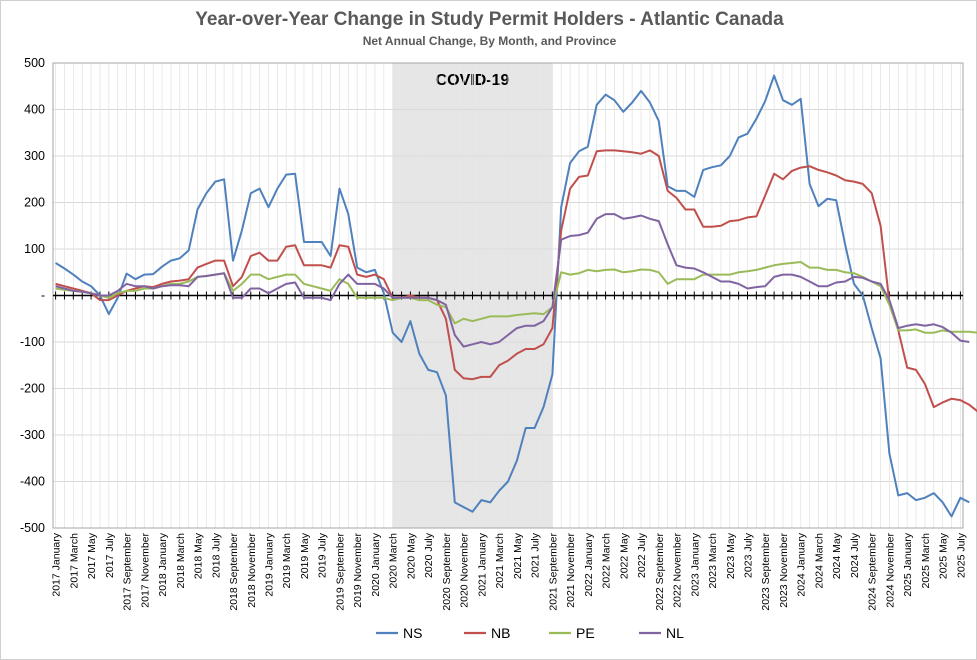 Image resolution: width=977 pixels, height=660 pixels. Describe the element at coordinates (784, 570) in the screenshot. I see `x-tick-label: 2023 November` at that location.